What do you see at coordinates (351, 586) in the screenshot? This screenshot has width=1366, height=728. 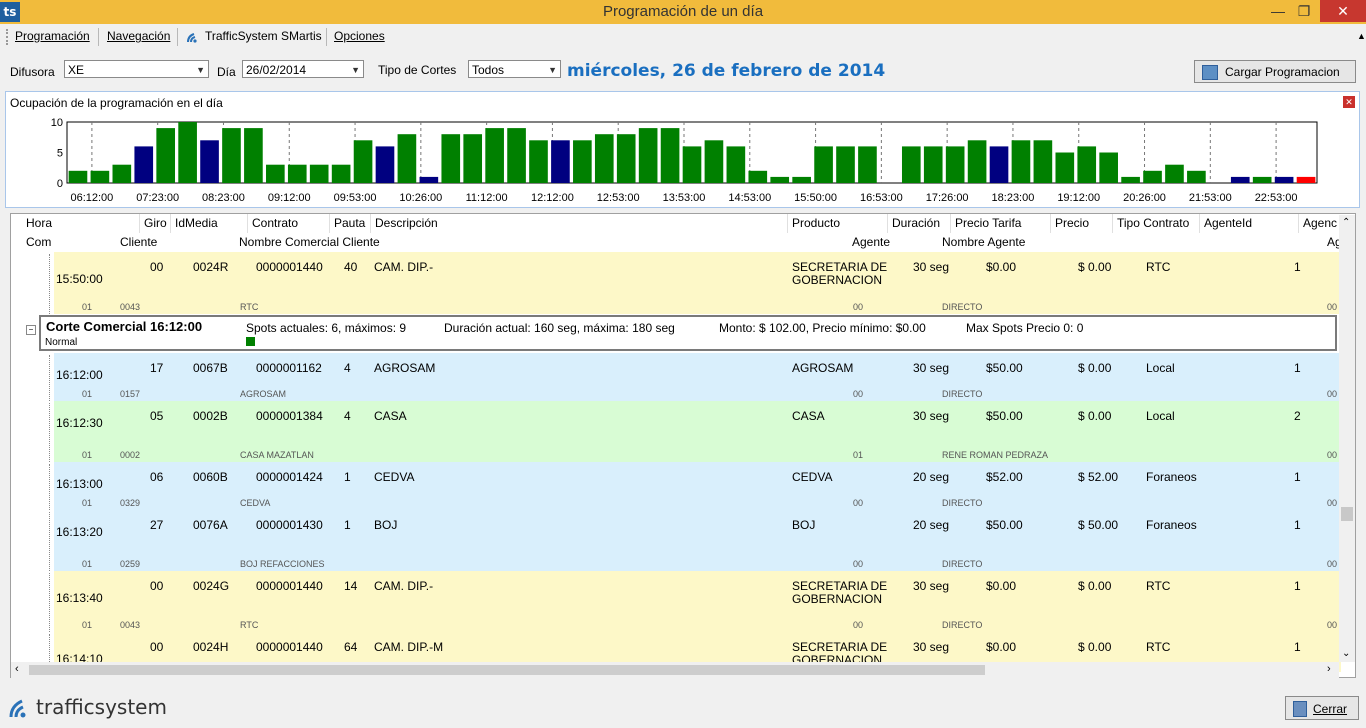 I see `cell-pauta: 14` at bounding box center [351, 586].